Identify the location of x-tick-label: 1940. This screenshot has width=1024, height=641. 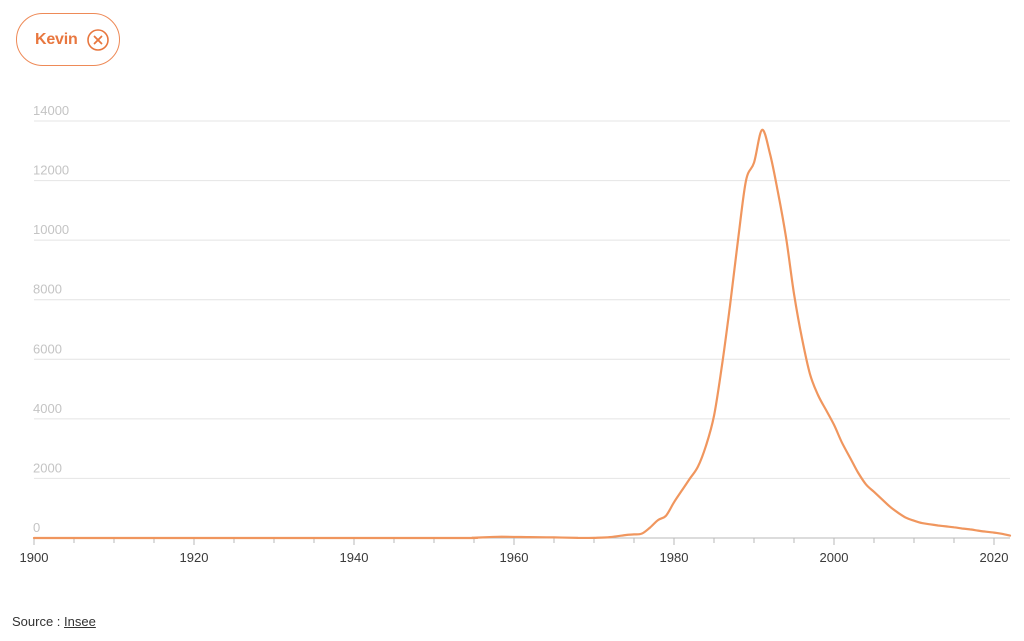
(354, 557).